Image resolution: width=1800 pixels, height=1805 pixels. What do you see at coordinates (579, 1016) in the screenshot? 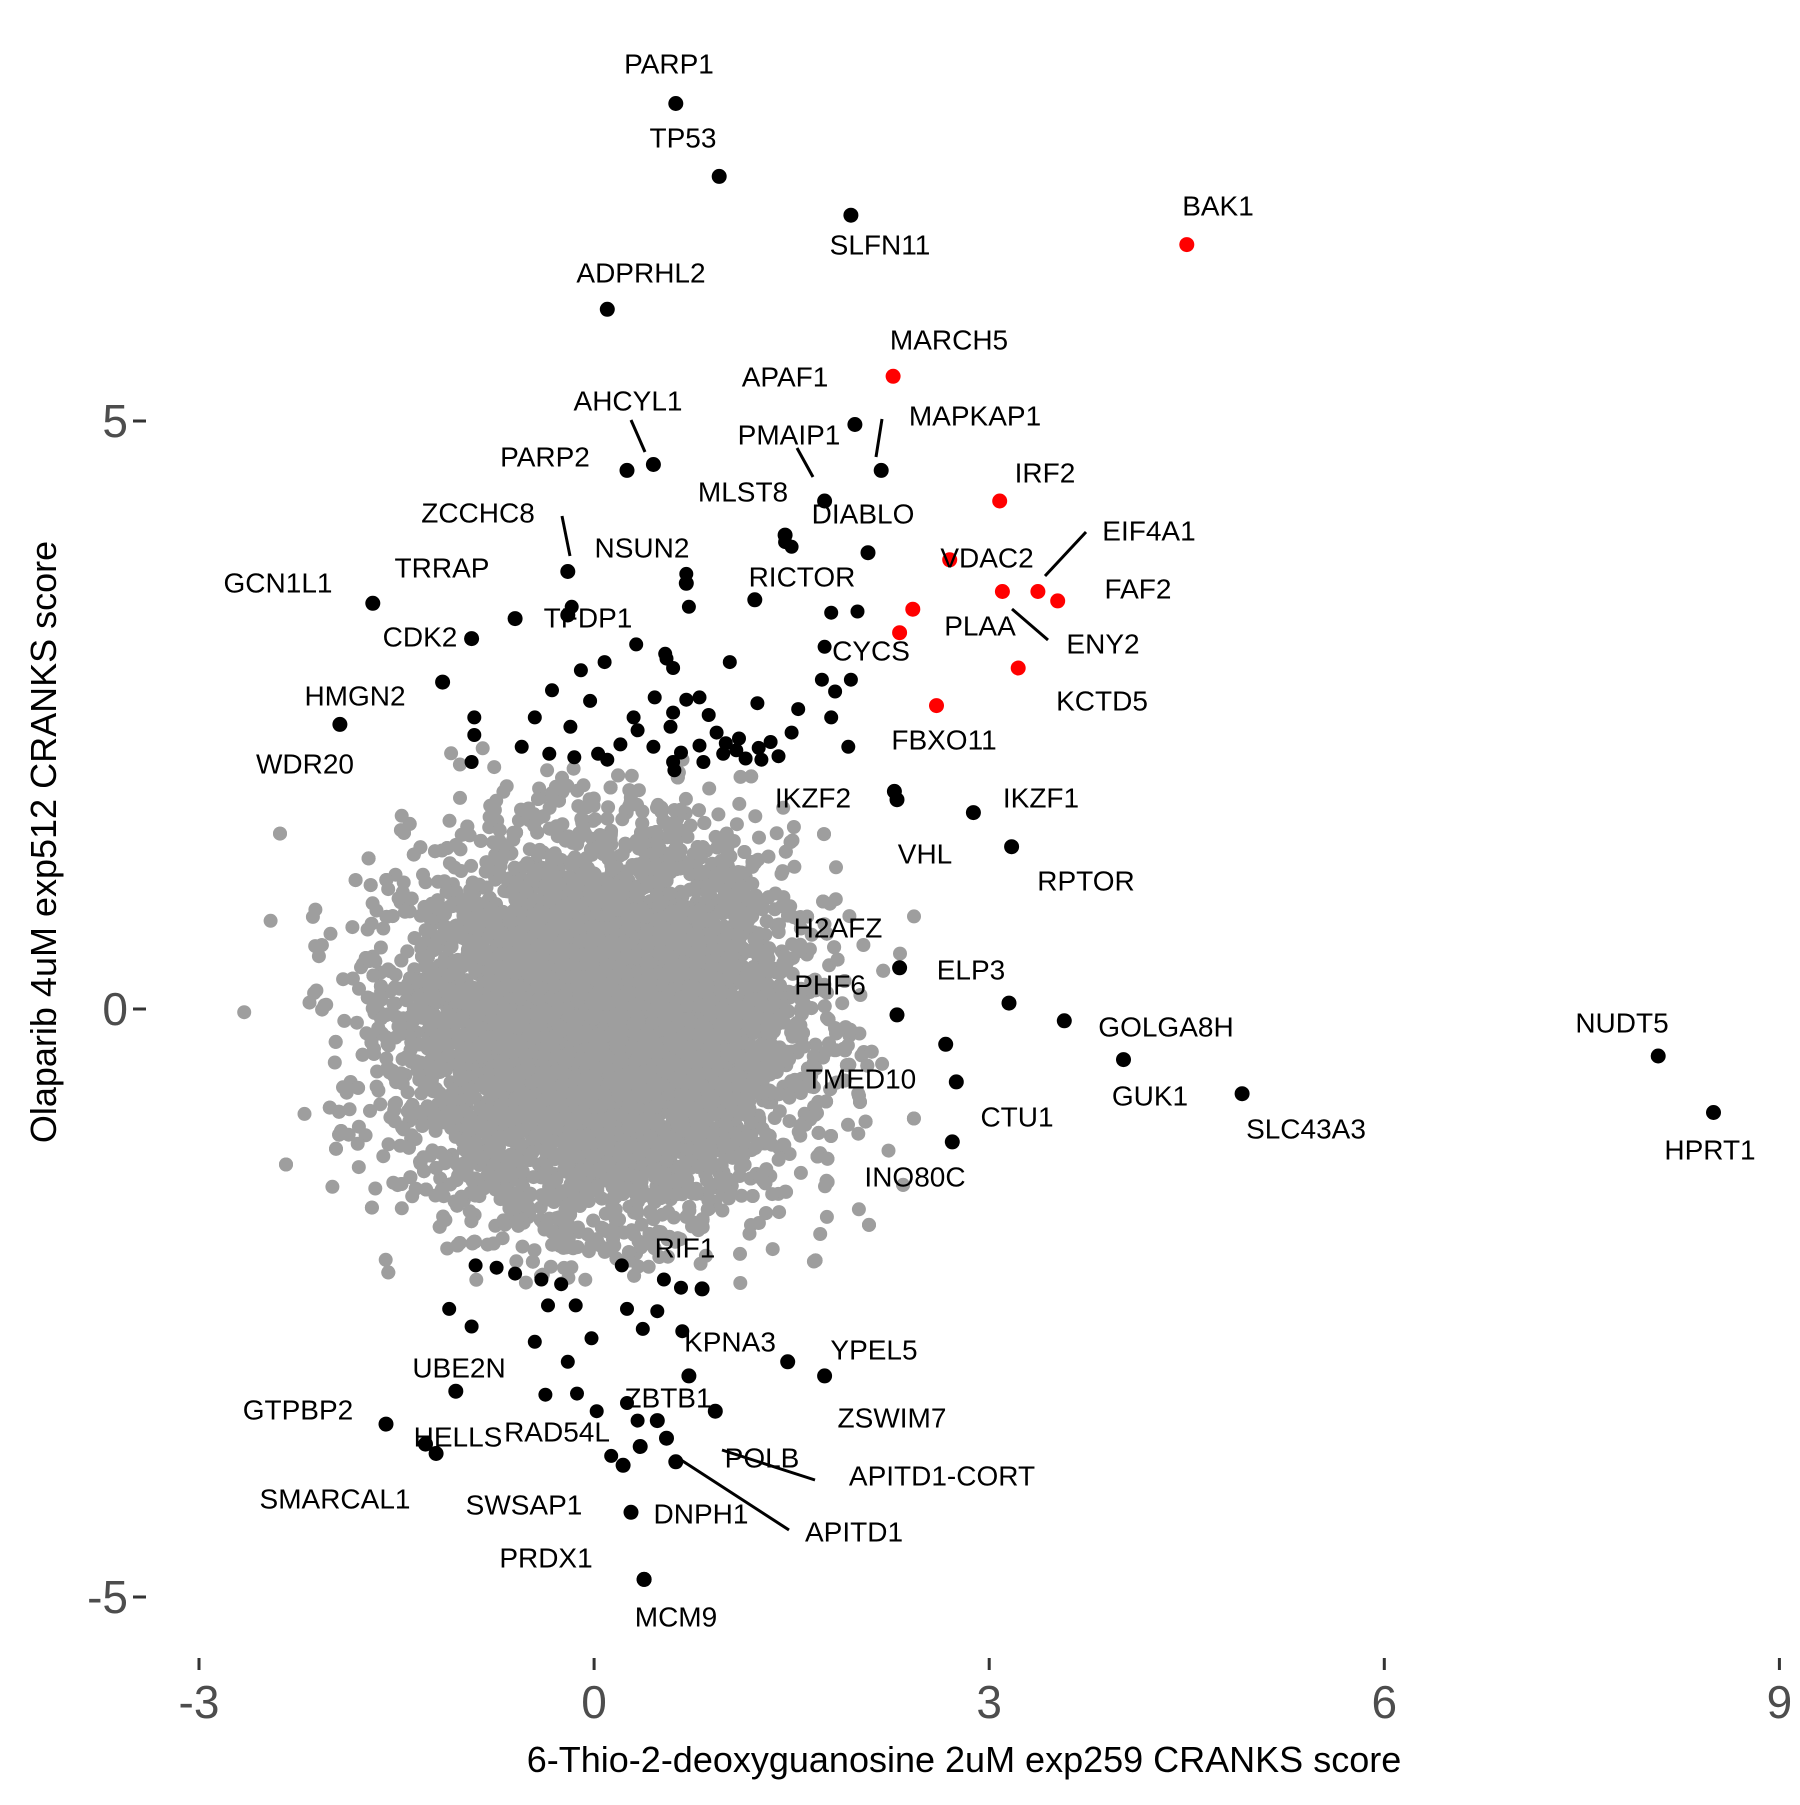
I see `background-points` at bounding box center [579, 1016].